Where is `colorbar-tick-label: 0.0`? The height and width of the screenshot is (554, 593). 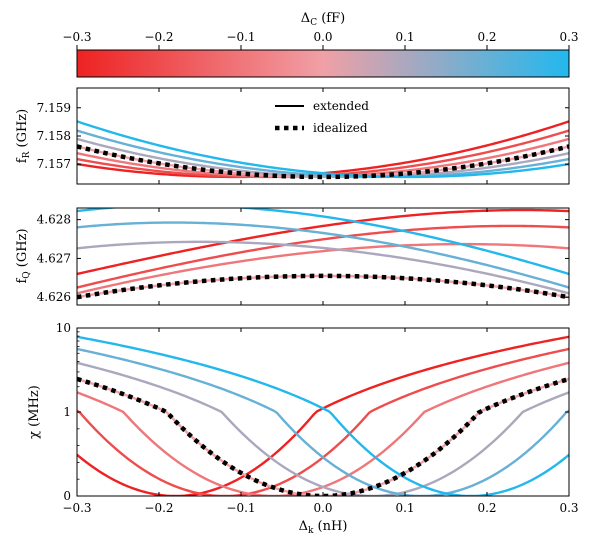
colorbar-tick-label: 0.0 is located at coordinates (322, 37).